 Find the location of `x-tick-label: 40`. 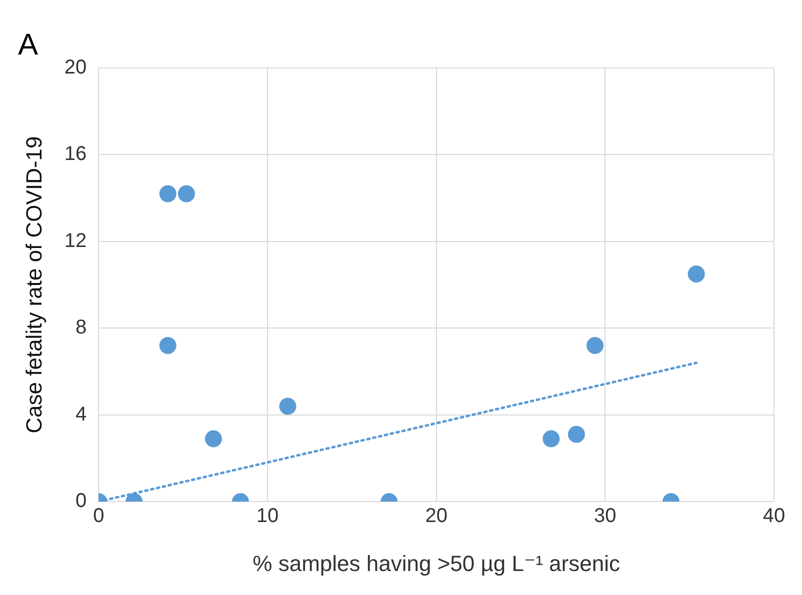

x-tick-label: 40 is located at coordinates (774, 516).